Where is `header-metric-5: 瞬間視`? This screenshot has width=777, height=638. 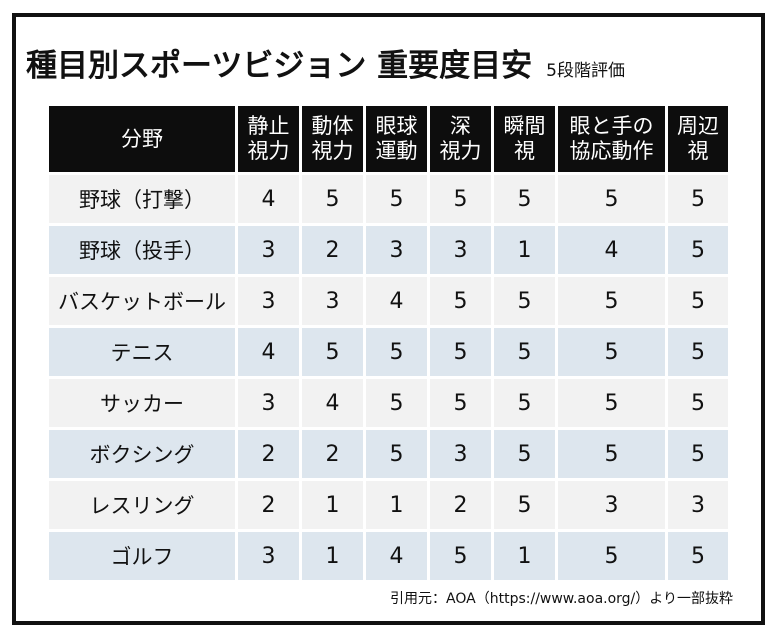 header-metric-5: 瞬間視 is located at coordinates (524, 139).